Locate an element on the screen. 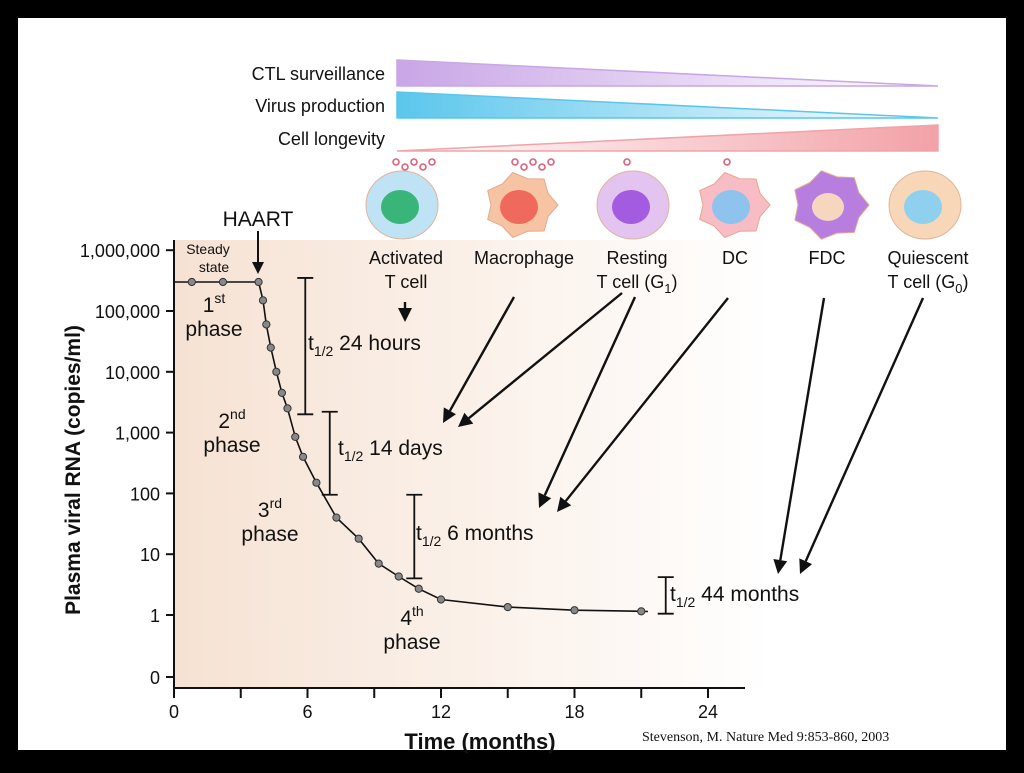 The image size is (1024, 773). half-life-label: t1/2 44 months is located at coordinates (734, 596).